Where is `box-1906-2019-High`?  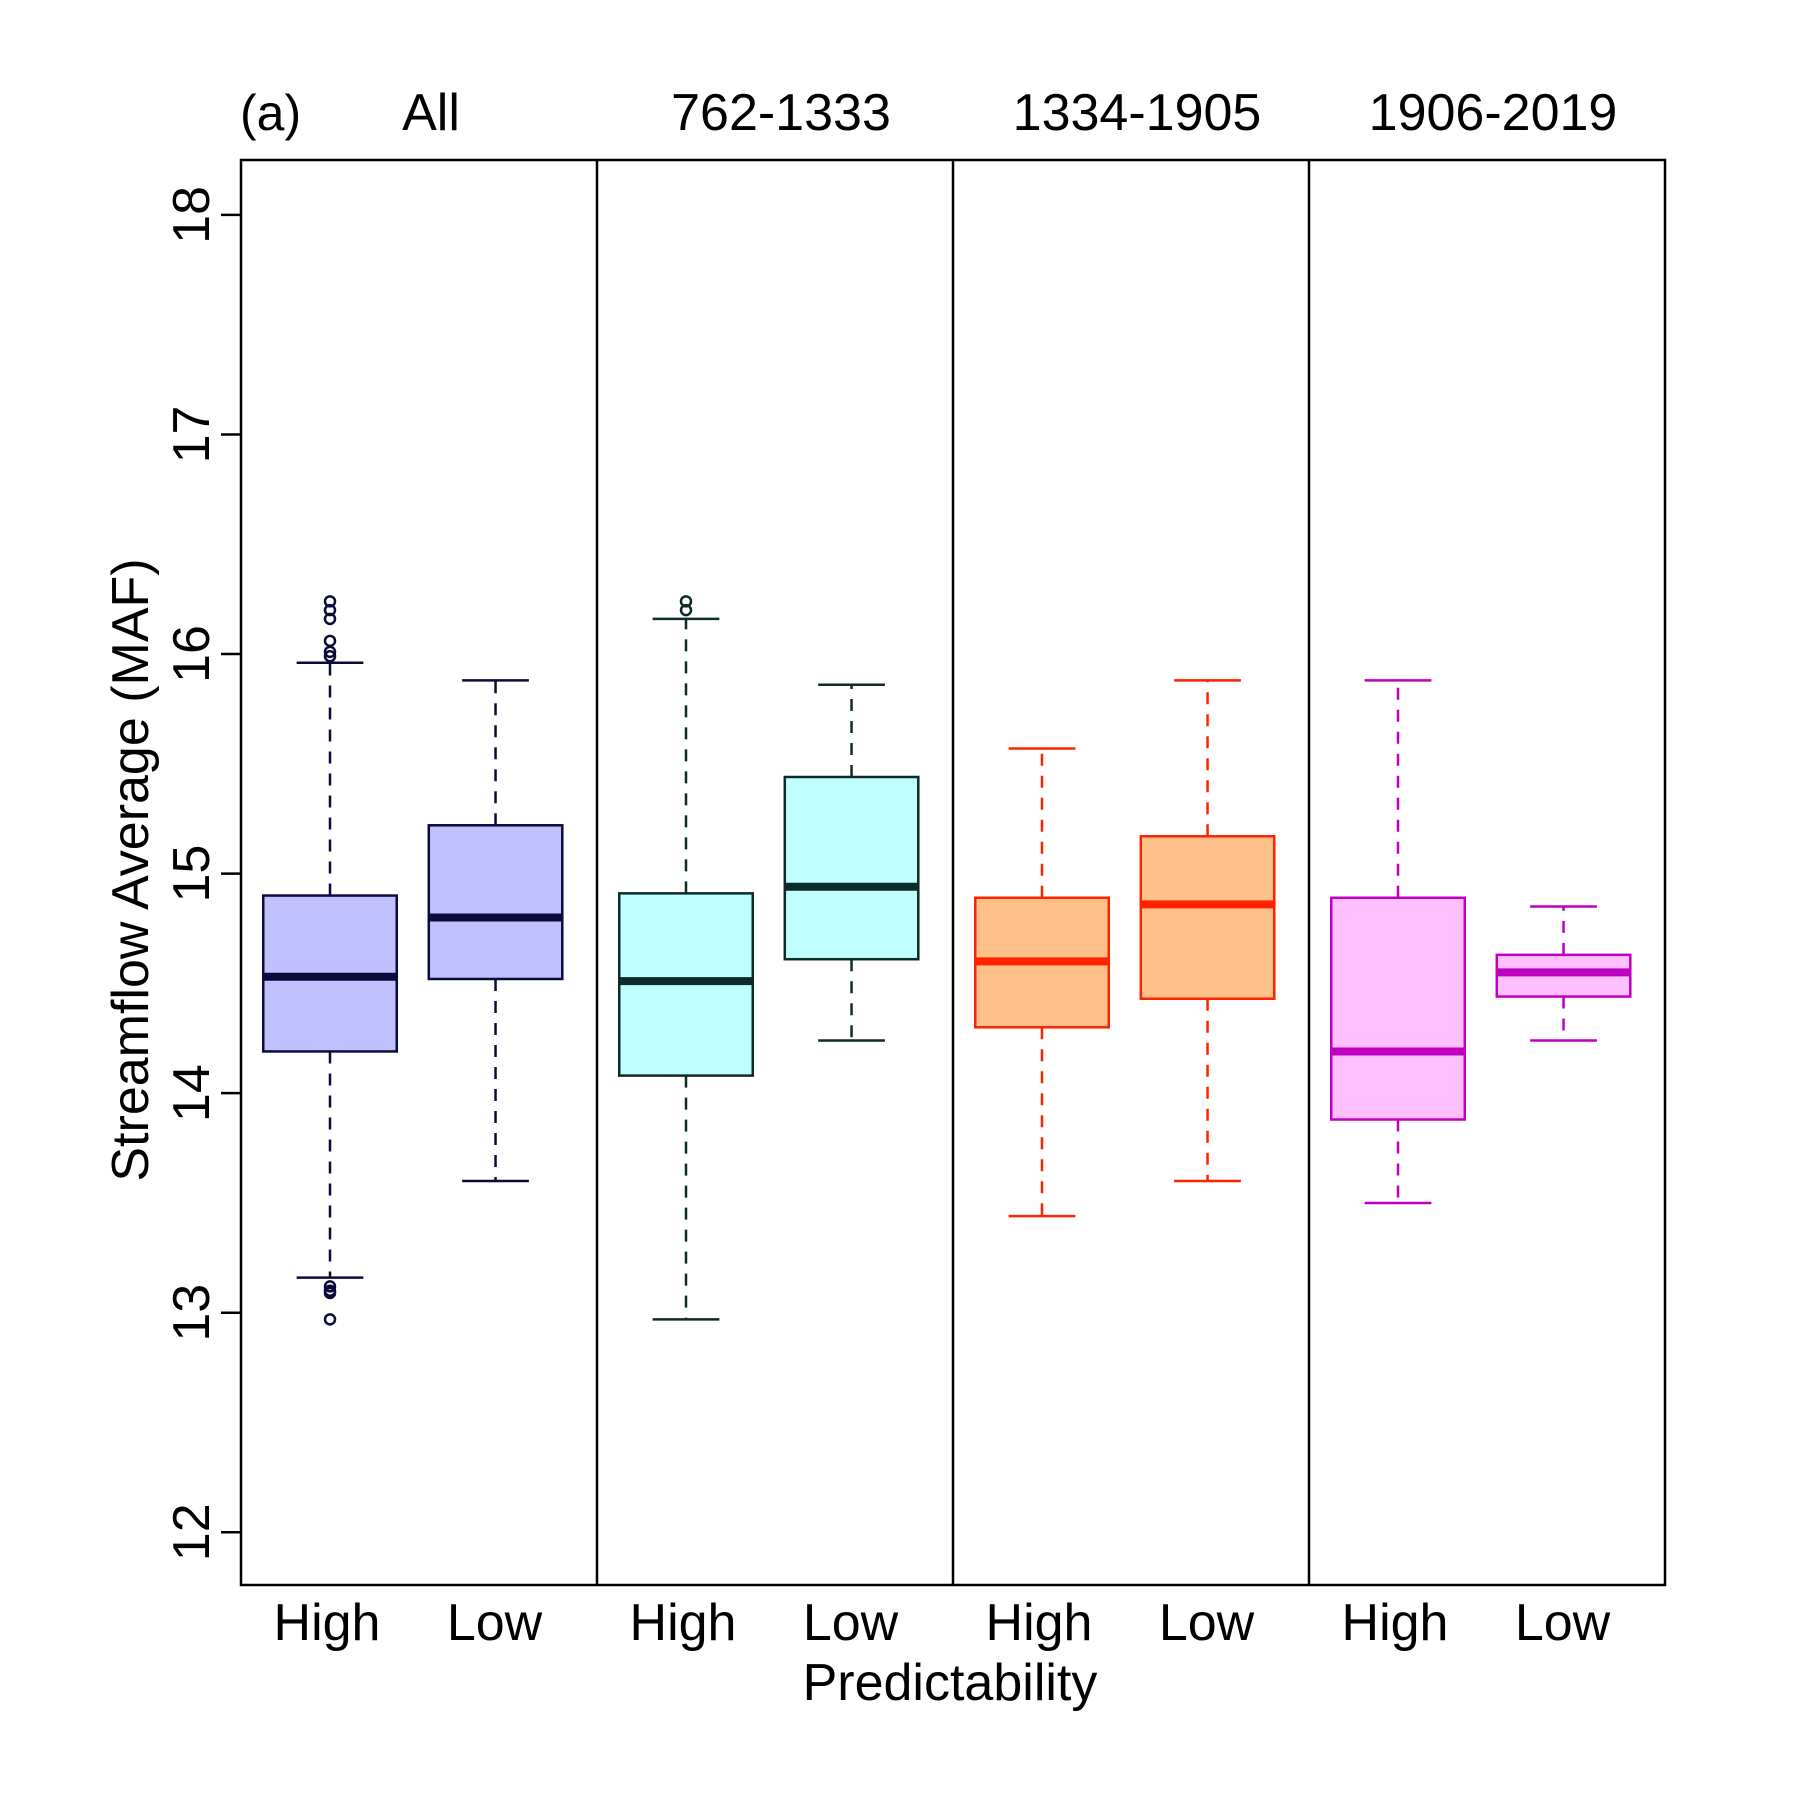
box-1906-2019-High is located at coordinates (1398, 942).